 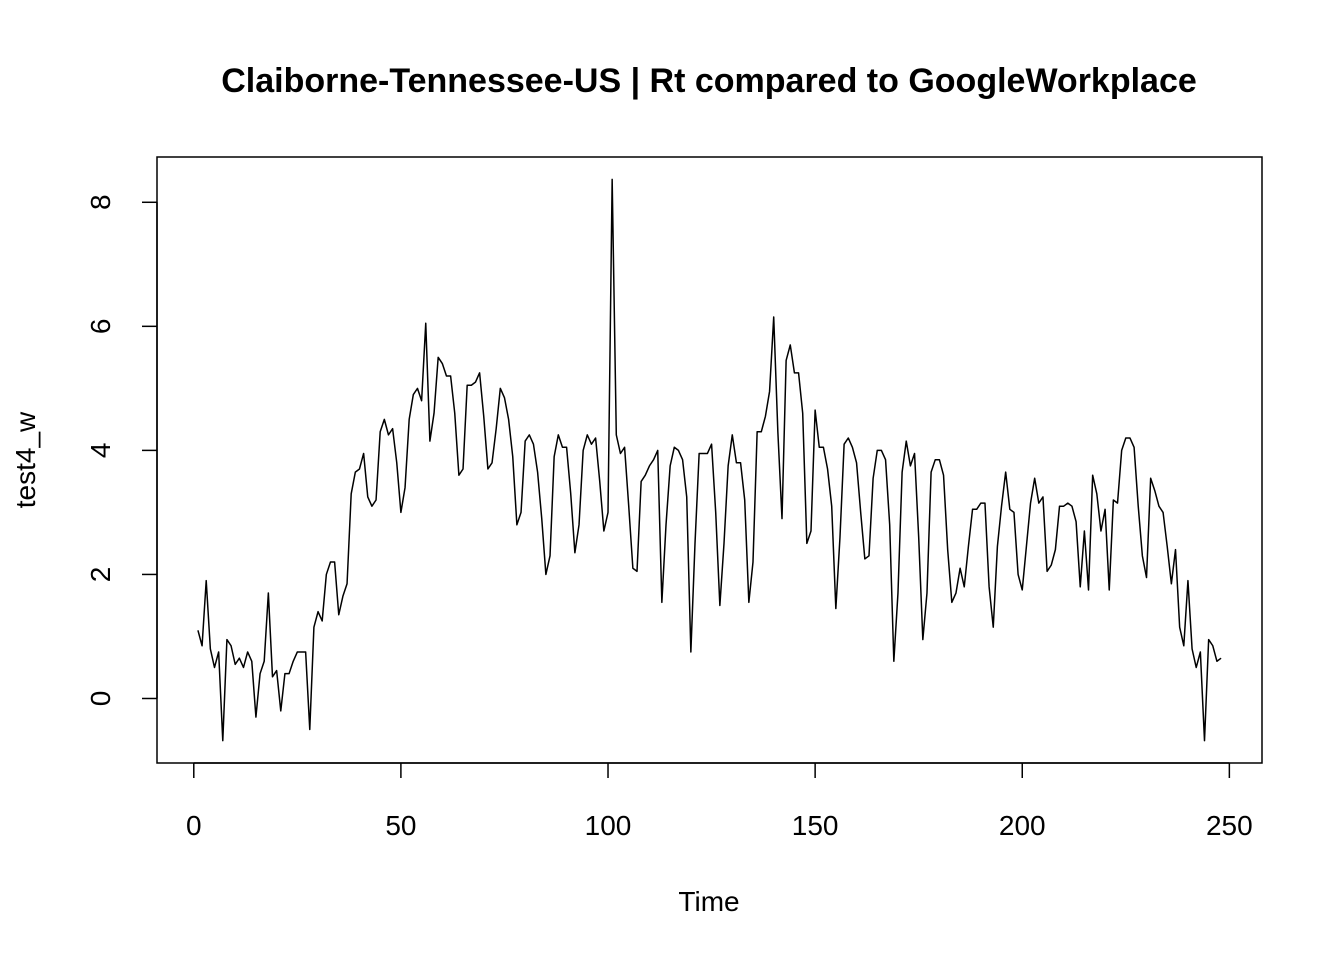 I want to click on x-tick-label: 50, so click(x=400, y=825).